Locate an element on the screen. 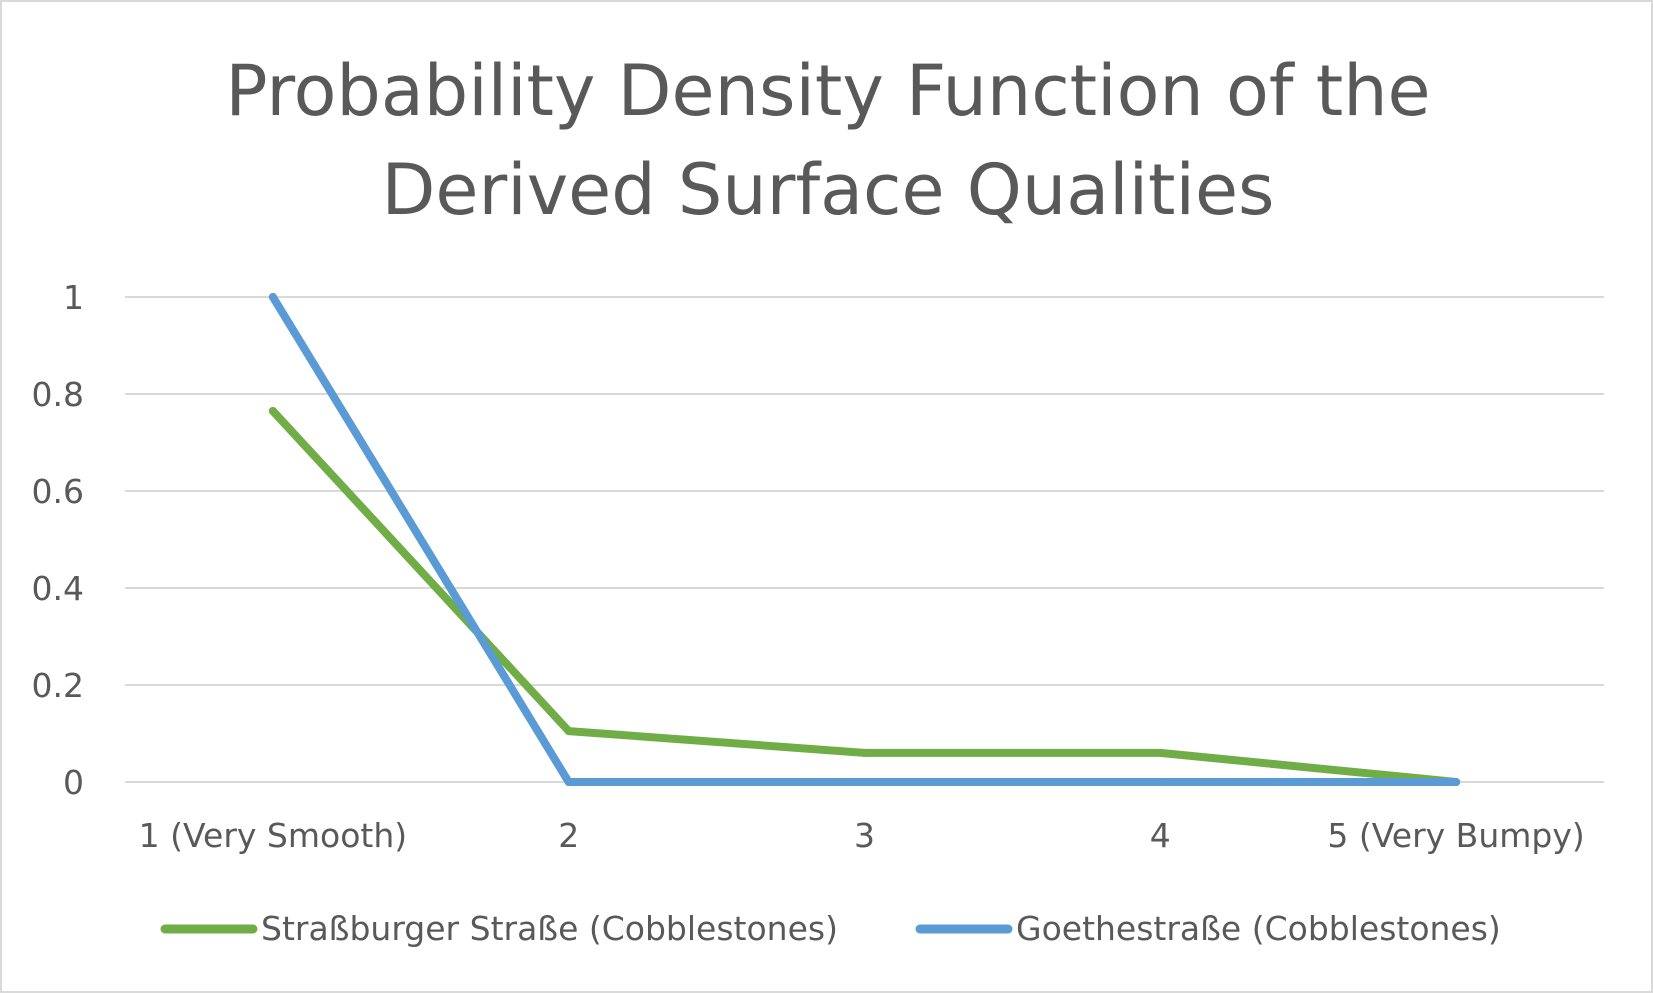 Image resolution: width=1653 pixels, height=995 pixels. chart-title-line-1: Probability Density Function of the is located at coordinates (827, 91).